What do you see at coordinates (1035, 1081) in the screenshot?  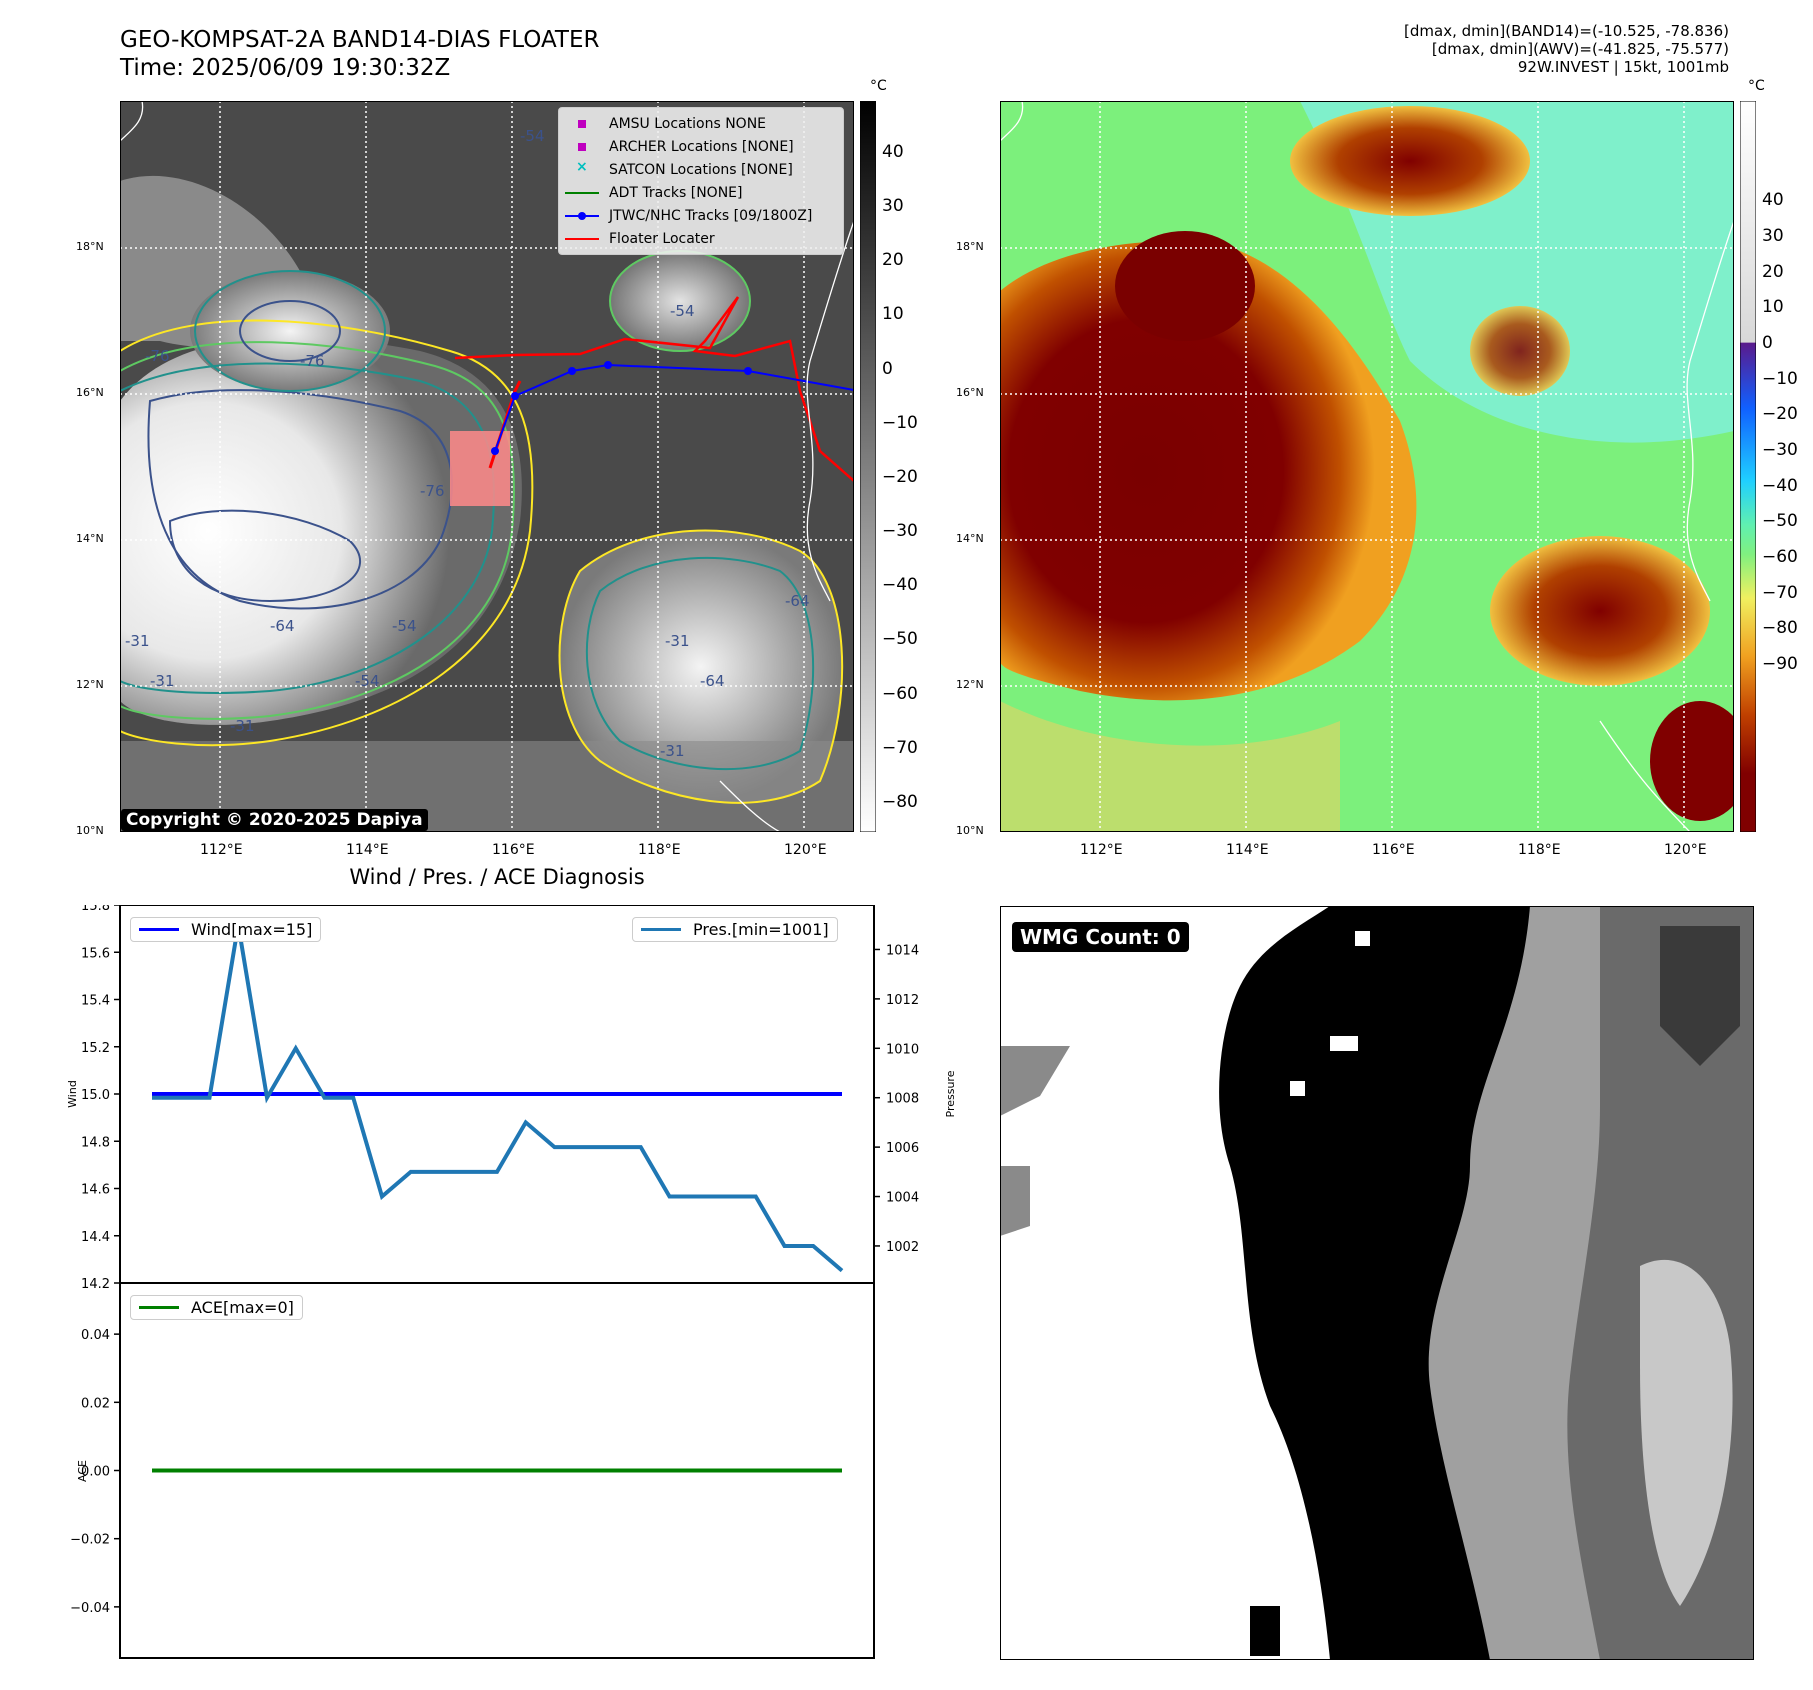 I see `wmg-gray-patch-west` at bounding box center [1035, 1081].